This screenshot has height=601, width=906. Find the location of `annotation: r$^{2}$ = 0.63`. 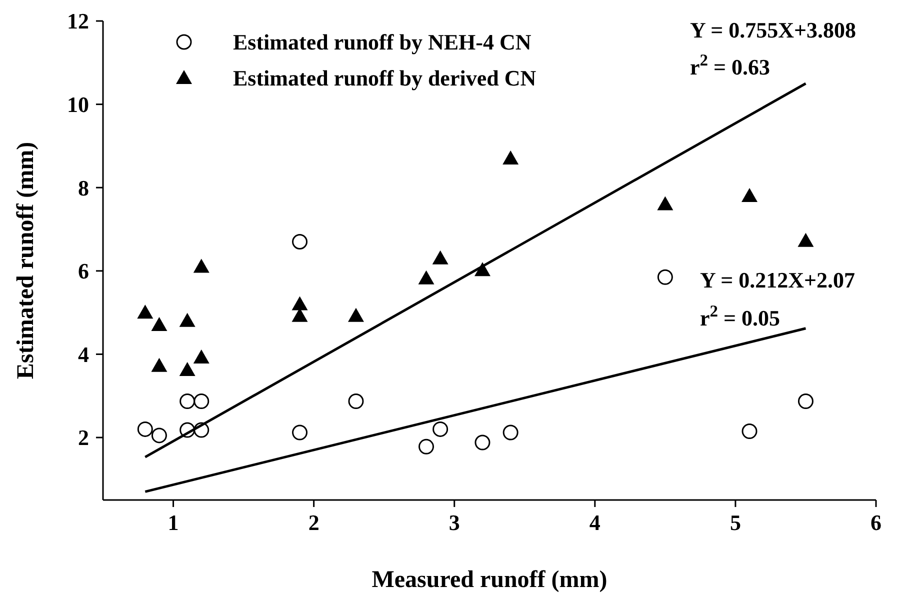

annotation: r$^{2}$ = 0.63 is located at coordinates (730, 65).